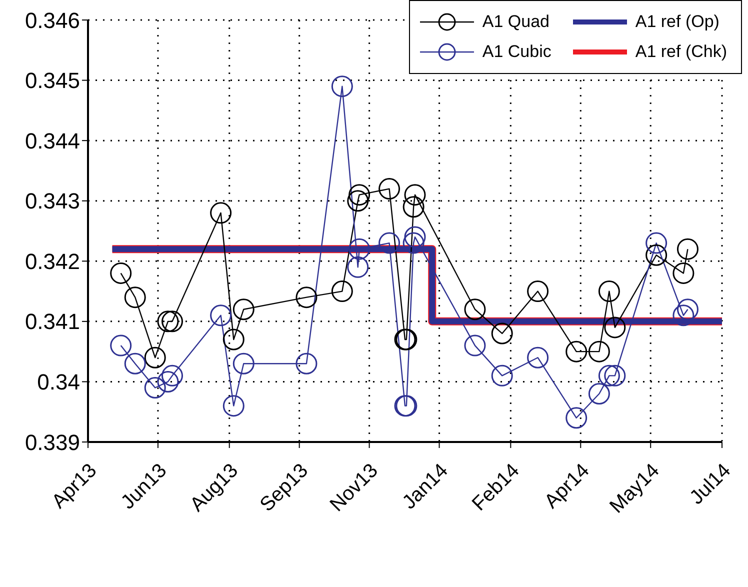 This screenshot has width=748, height=587. I want to click on y-tick-label: 0.343, so click(52, 201).